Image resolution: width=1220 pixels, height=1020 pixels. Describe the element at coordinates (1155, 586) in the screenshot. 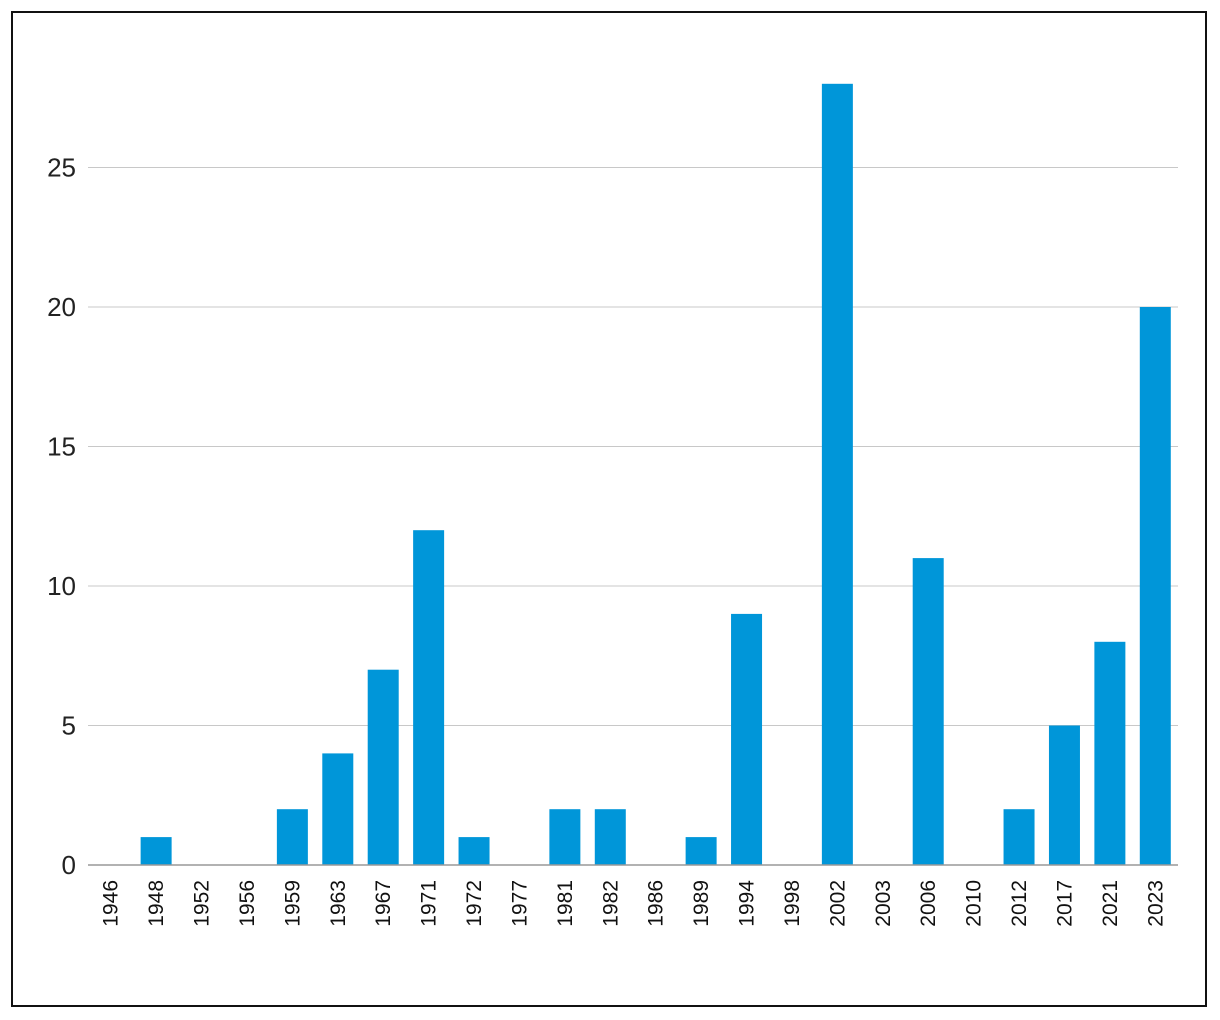

I see `bar-2023` at that location.